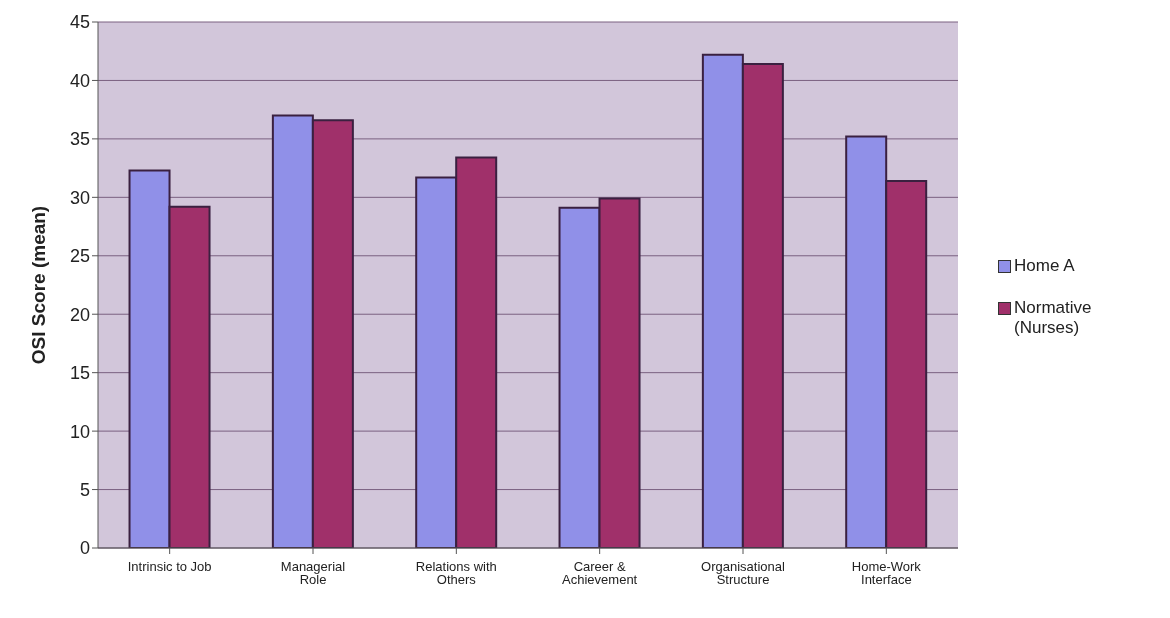  I want to click on x-tick-label: Intrinsic to Job, so click(169, 567).